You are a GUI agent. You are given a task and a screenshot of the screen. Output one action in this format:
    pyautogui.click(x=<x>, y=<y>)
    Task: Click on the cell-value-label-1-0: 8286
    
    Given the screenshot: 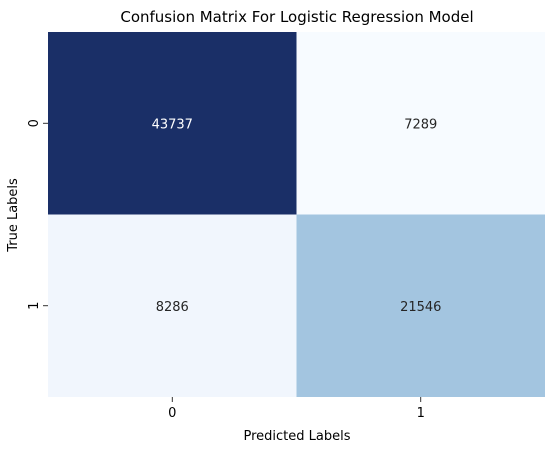 What is the action you would take?
    pyautogui.click(x=172, y=307)
    